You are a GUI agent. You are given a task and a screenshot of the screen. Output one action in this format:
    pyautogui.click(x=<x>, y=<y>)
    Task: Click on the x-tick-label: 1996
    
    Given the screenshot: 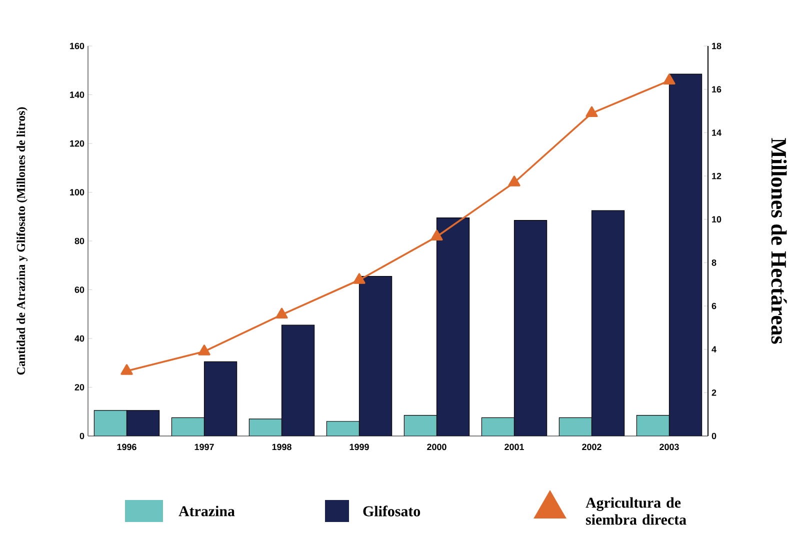 What is the action you would take?
    pyautogui.click(x=126, y=447)
    